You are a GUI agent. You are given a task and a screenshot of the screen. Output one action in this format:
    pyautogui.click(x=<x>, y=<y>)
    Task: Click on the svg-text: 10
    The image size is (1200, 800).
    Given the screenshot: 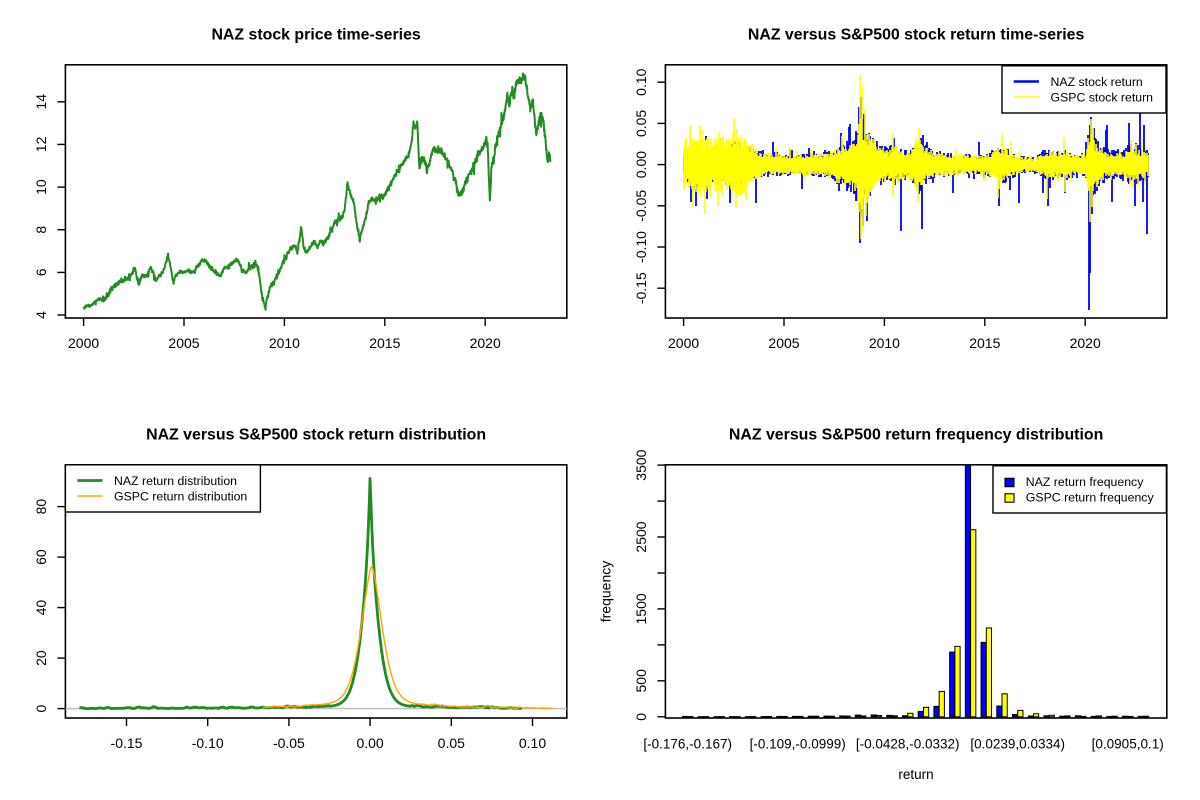 What is the action you would take?
    pyautogui.click(x=41, y=187)
    